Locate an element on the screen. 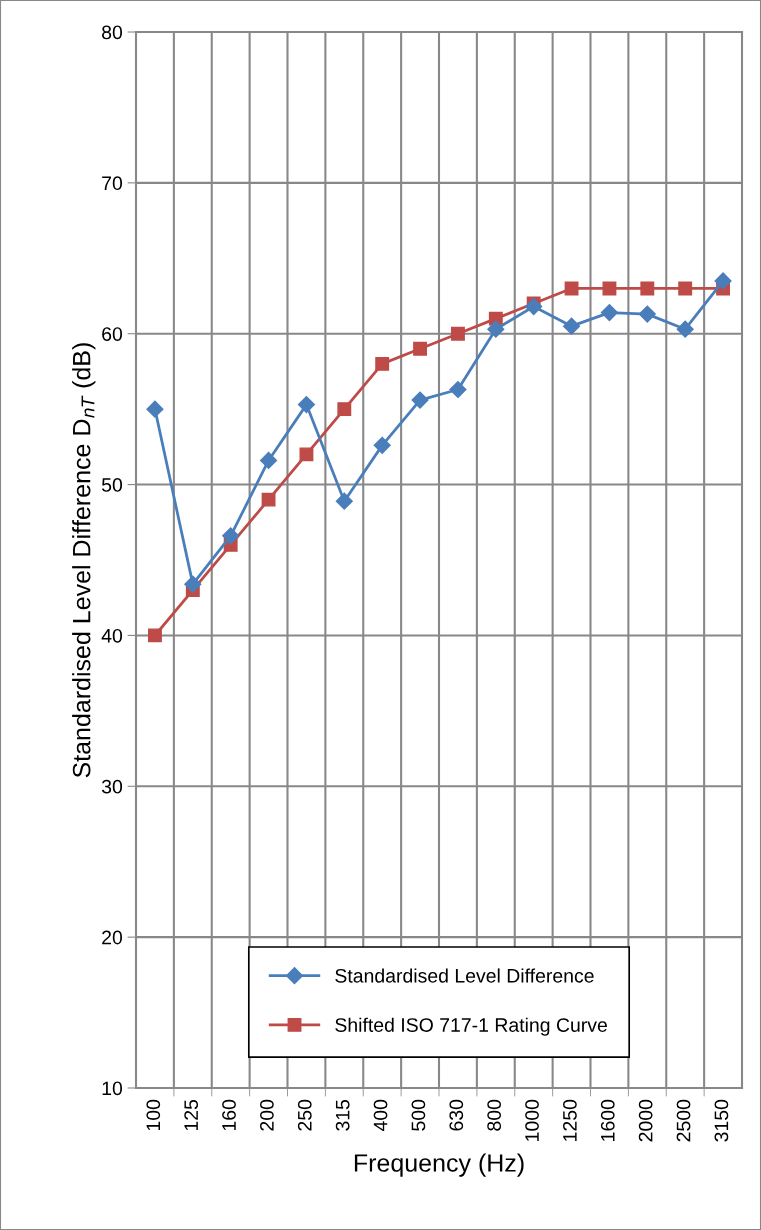 The image size is (761, 1230). x-tick-label: 250 is located at coordinates (304, 1115).